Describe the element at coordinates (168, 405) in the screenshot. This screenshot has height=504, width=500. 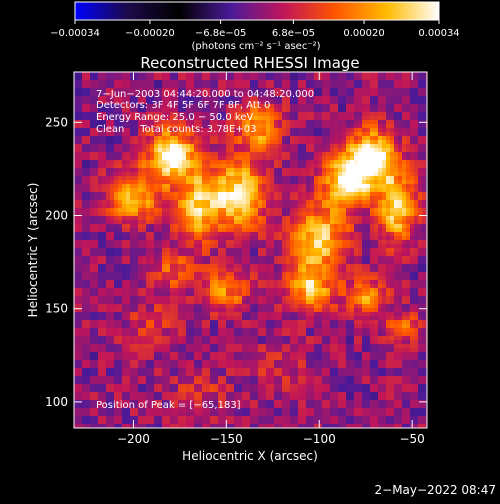
I see `peak-position-text: Position of Peak = [−65,183]` at that location.